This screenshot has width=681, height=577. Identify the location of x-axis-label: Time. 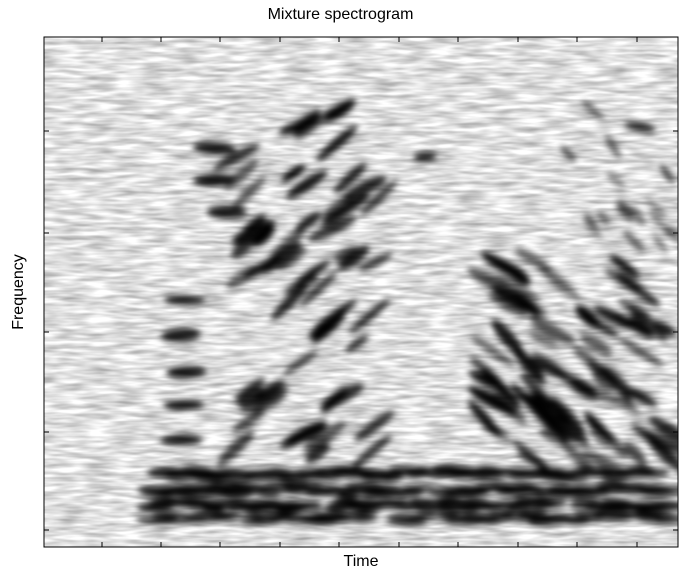
(361, 561).